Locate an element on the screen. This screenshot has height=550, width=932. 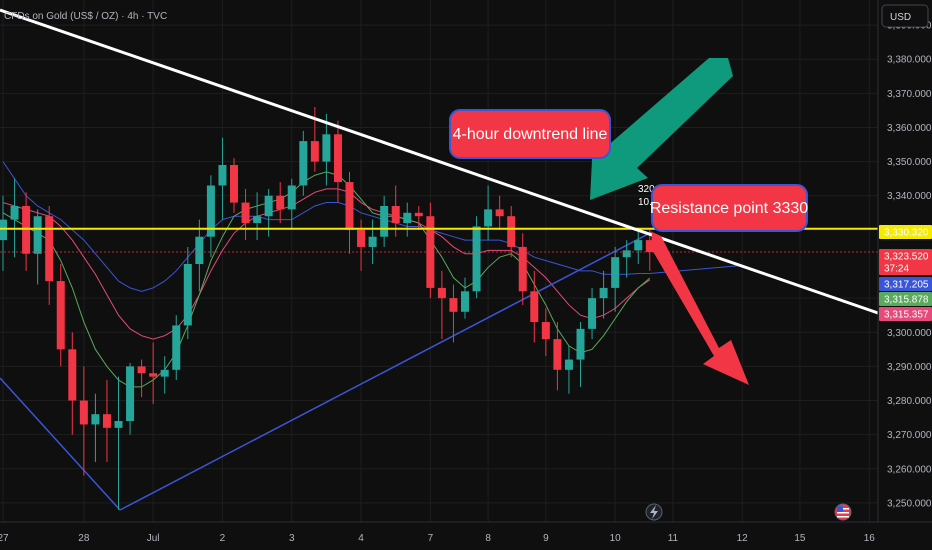
time-axis-label: 7 is located at coordinates (431, 538).